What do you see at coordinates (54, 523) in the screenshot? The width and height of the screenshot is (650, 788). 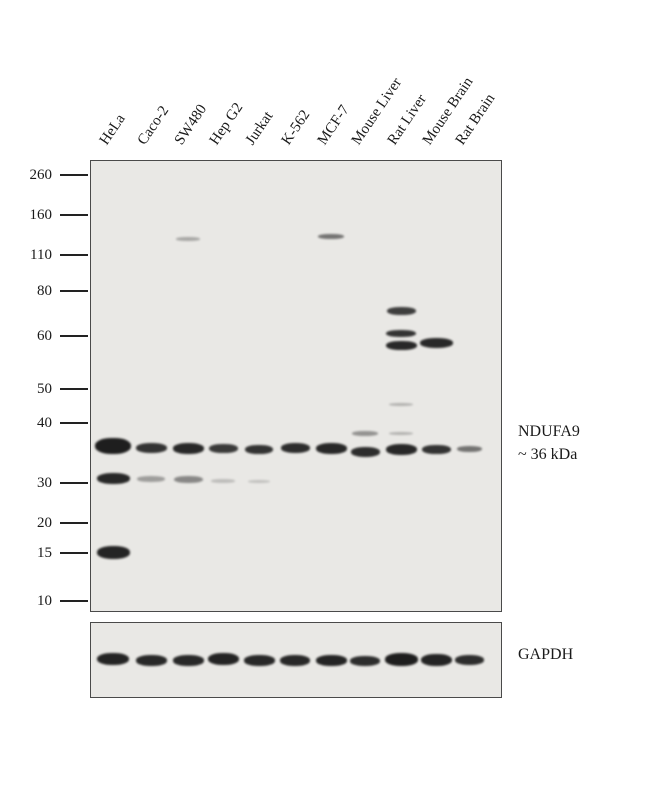 I see `mw-marker: 20` at bounding box center [54, 523].